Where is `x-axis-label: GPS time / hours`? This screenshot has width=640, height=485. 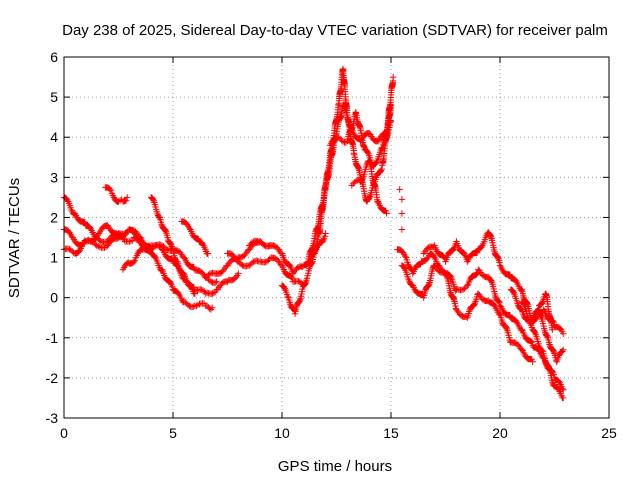 x-axis-label: GPS time / hours is located at coordinates (335, 466).